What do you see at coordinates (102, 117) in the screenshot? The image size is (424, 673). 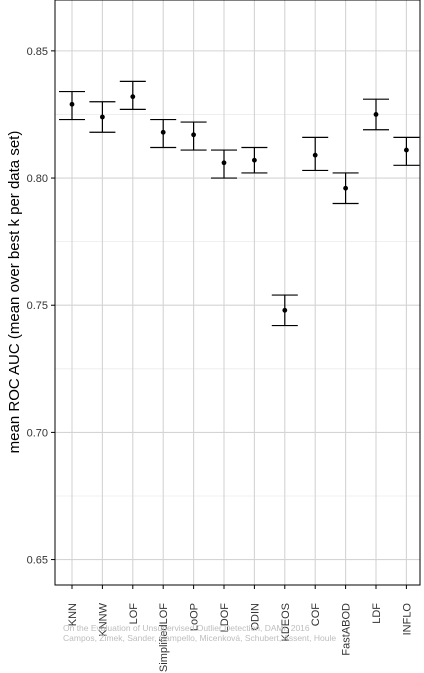 I see `point-KNNW` at bounding box center [102, 117].